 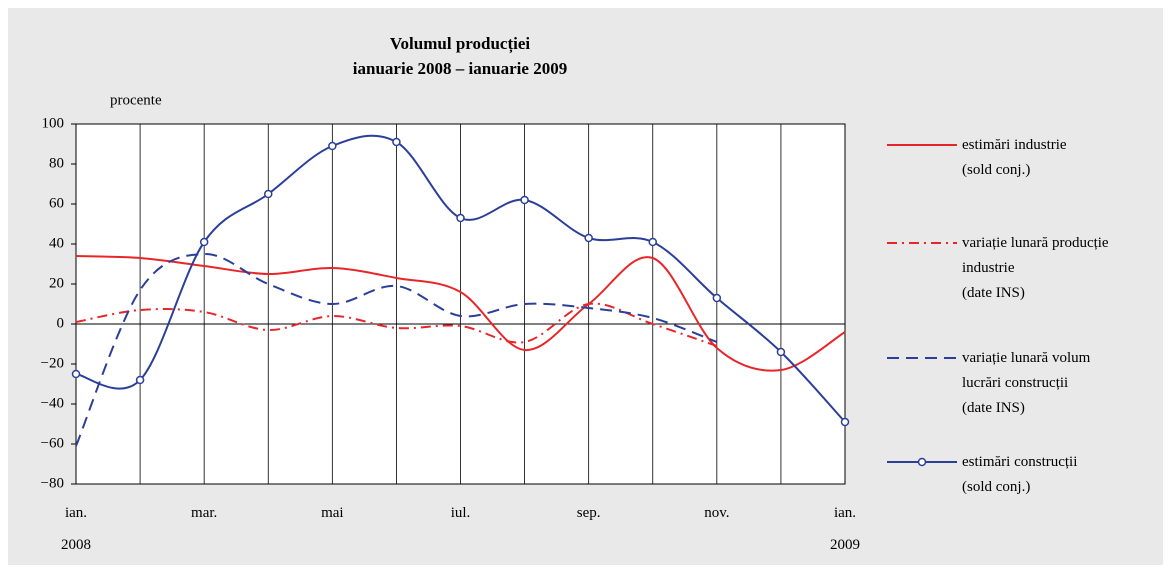 I want to click on x-tick-label: mar., so click(x=204, y=513).